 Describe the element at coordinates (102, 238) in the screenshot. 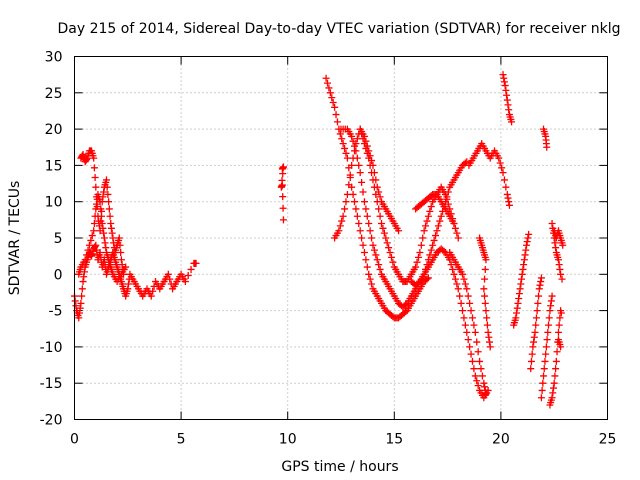

I see `series-arc-early-mid` at that location.